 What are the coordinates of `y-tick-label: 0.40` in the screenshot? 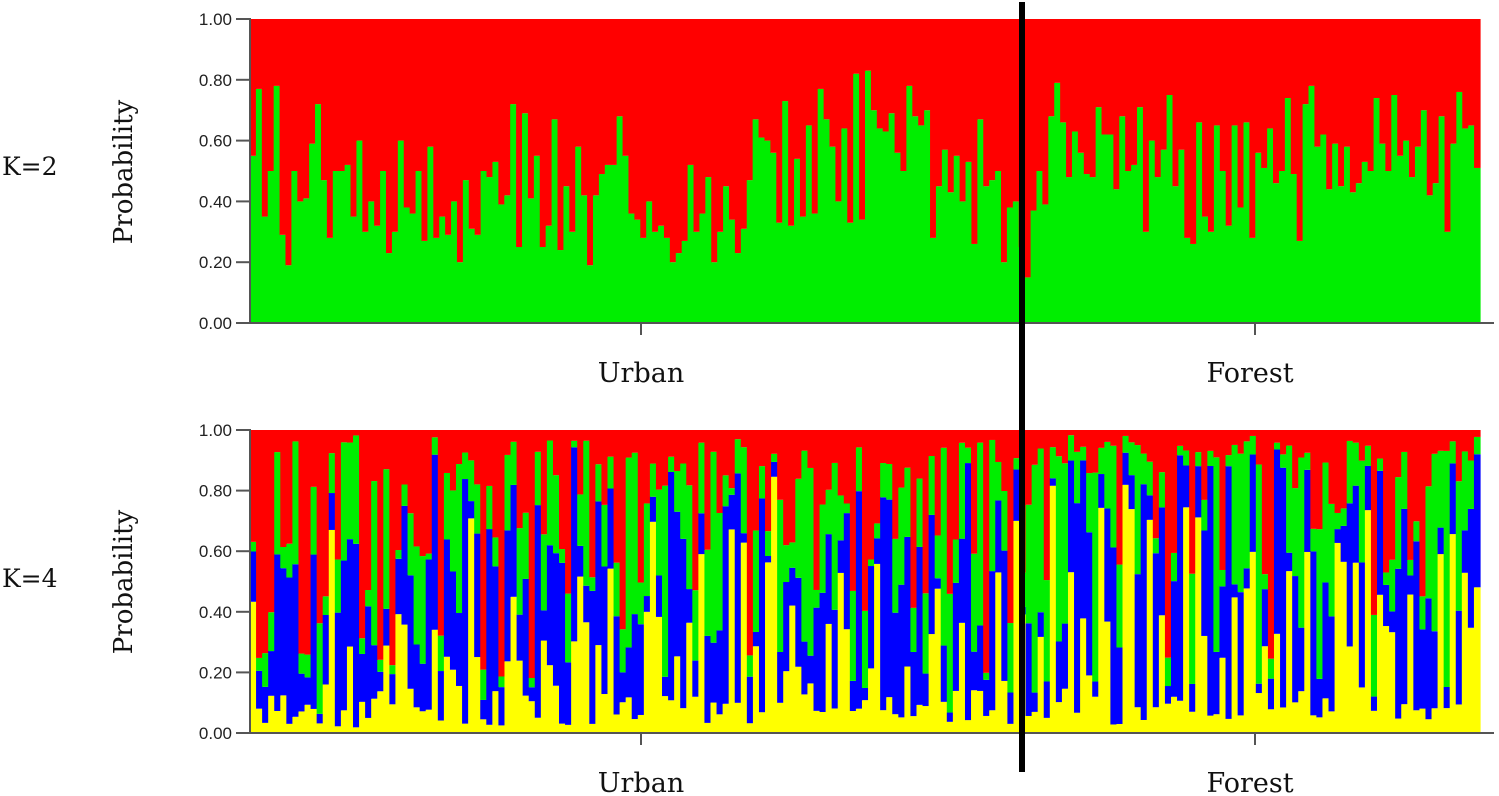 It's located at (215, 201).